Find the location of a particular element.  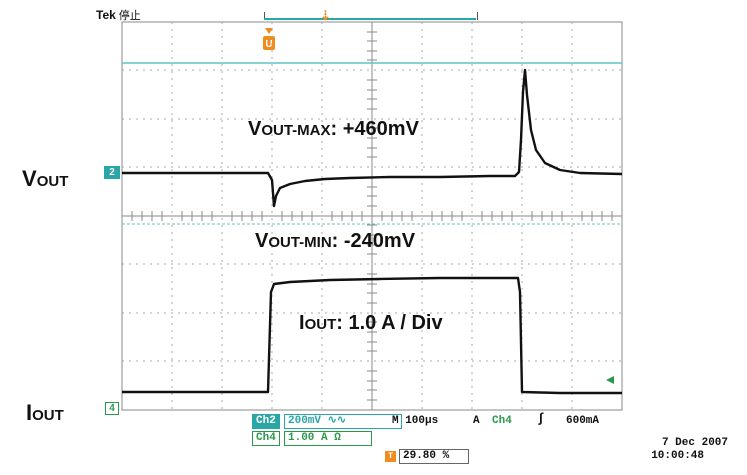

scope-brand: Tek 停止 is located at coordinates (118, 15).